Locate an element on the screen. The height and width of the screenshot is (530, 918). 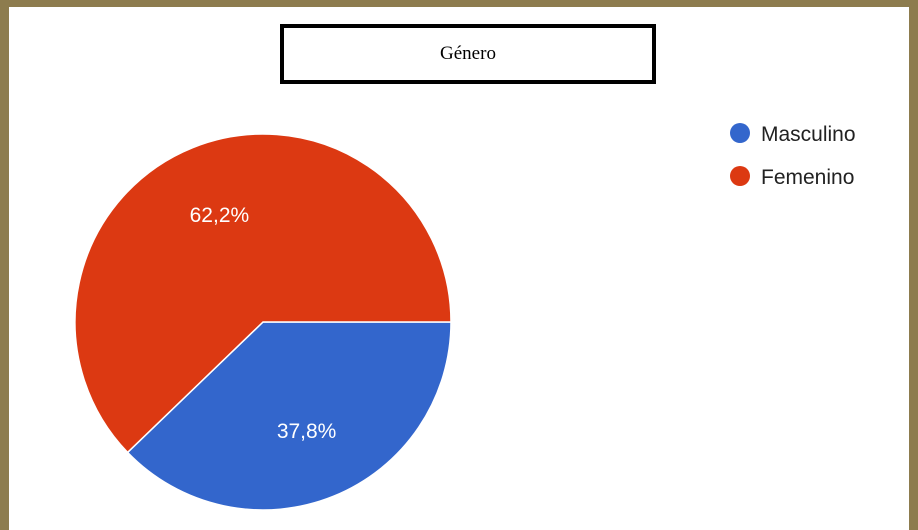
chart-legend: Masculino Femenino is located at coordinates (793, 156).